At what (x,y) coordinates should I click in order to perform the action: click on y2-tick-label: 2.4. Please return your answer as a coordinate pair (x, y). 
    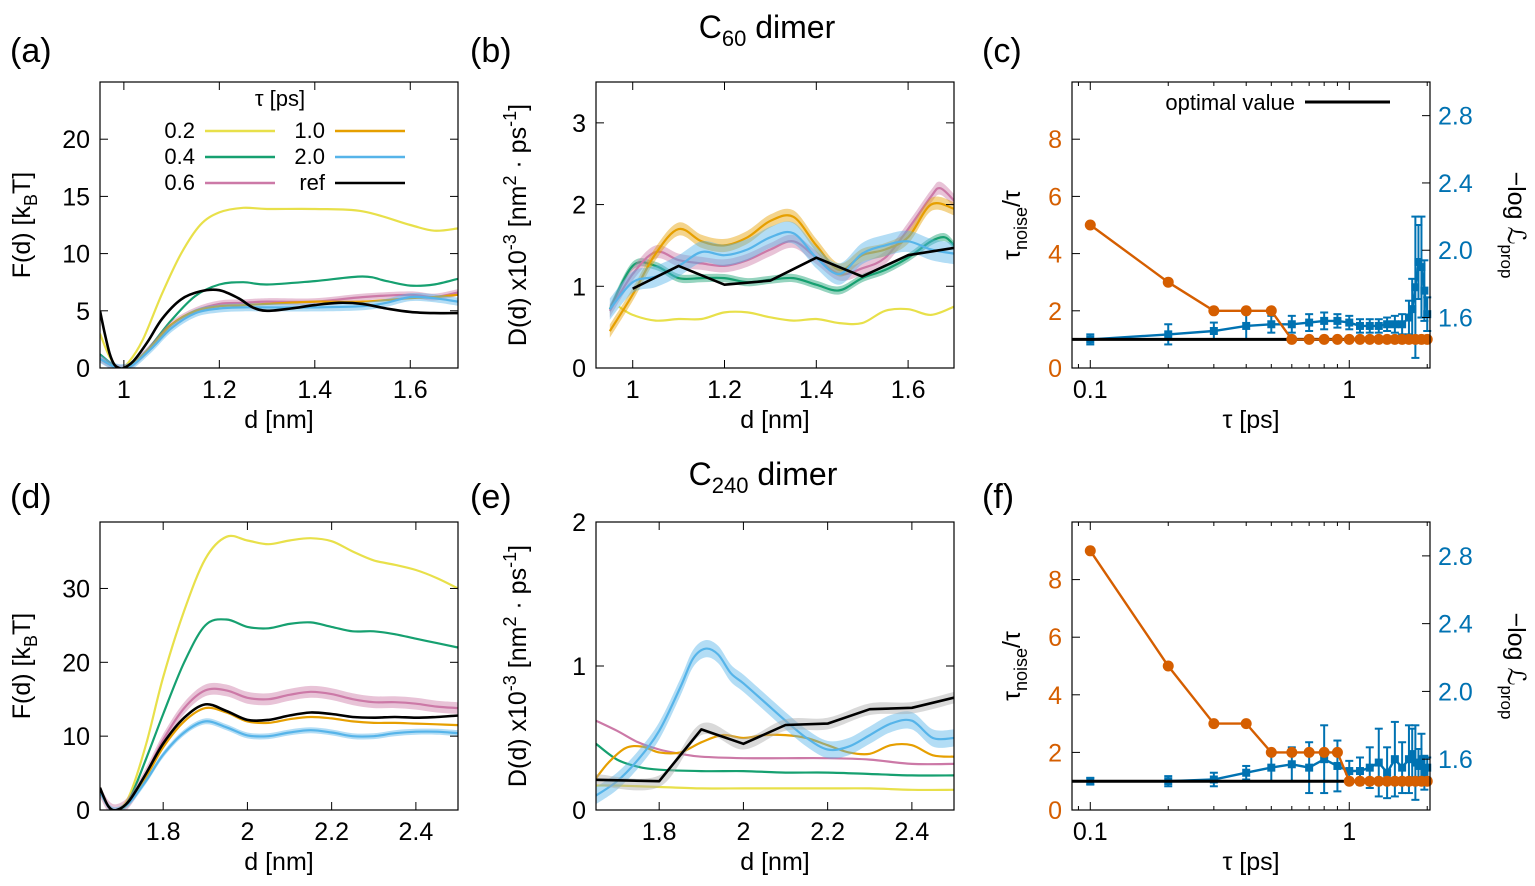
    Looking at the image, I should click on (1455, 184).